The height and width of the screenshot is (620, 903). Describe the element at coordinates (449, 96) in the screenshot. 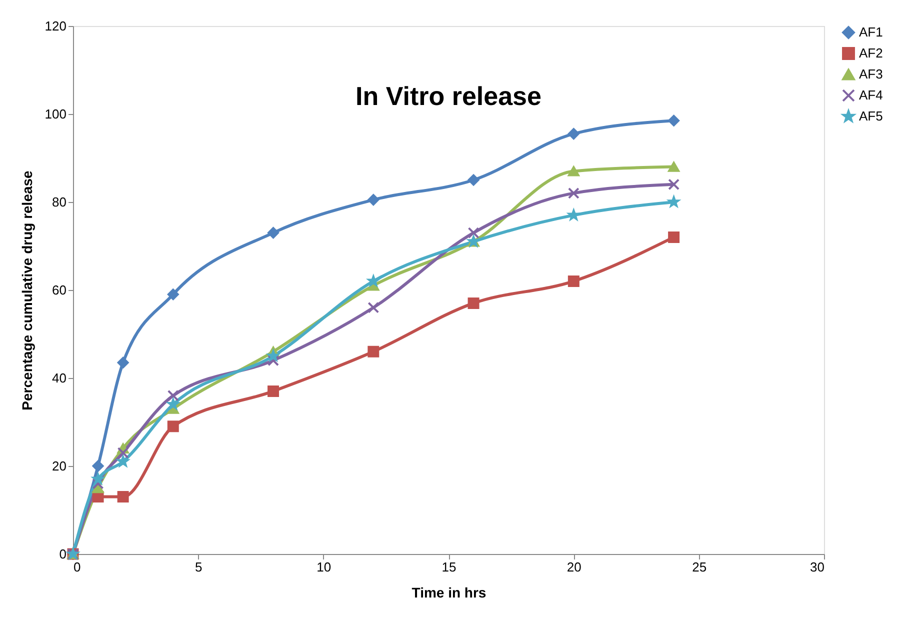

I see `text: In Vitro release` at that location.